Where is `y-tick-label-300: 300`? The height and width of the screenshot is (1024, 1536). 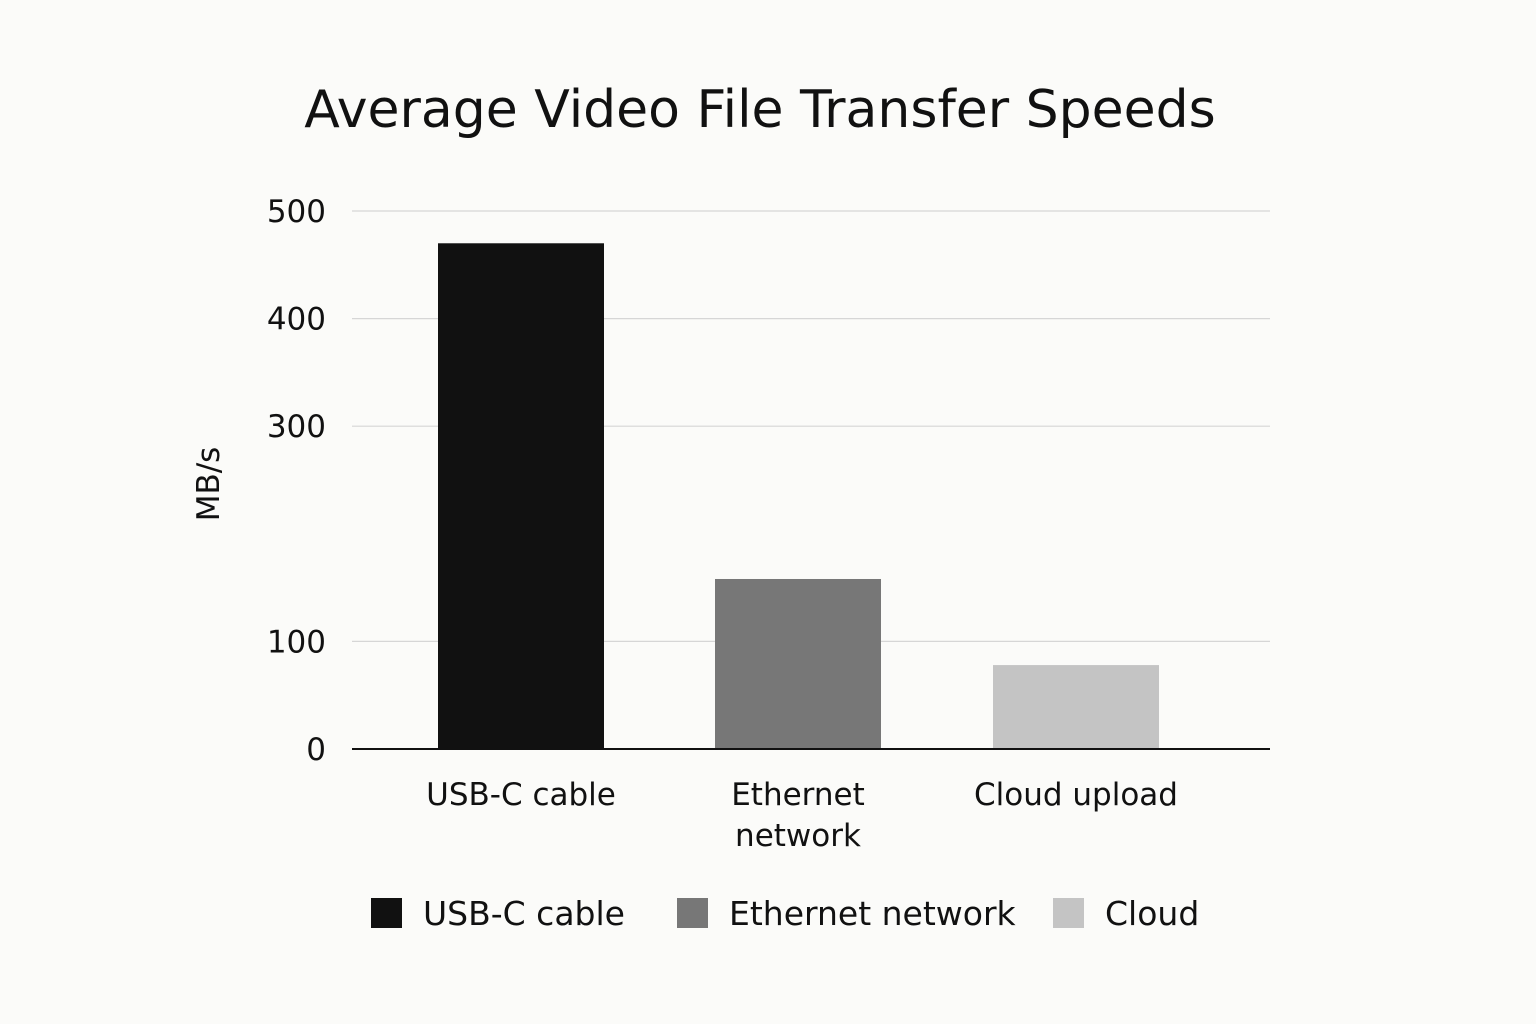 y-tick-label-300: 300 is located at coordinates (296, 427).